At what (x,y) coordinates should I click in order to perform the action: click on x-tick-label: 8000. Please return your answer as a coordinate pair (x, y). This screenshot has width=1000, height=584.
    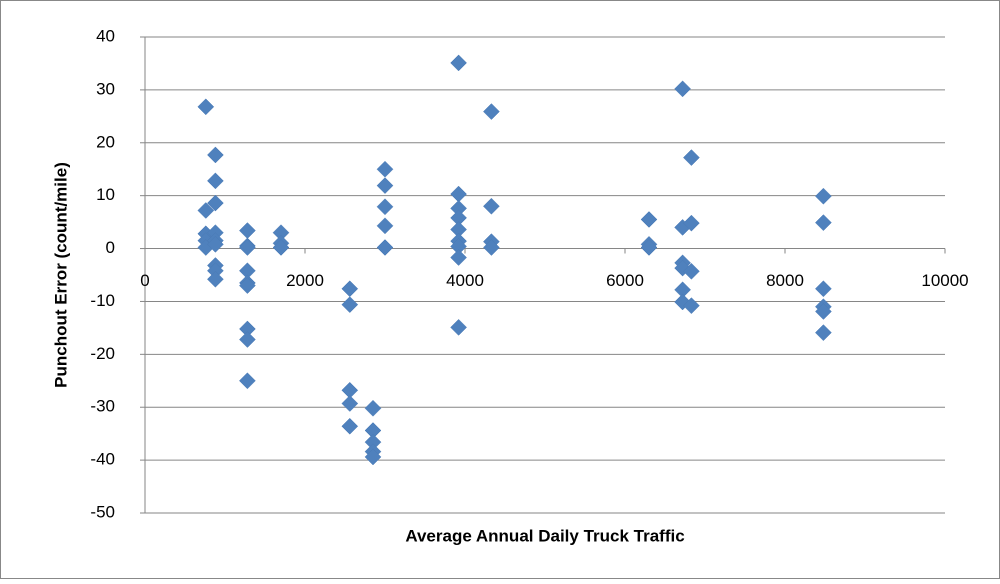
    Looking at the image, I should click on (785, 280).